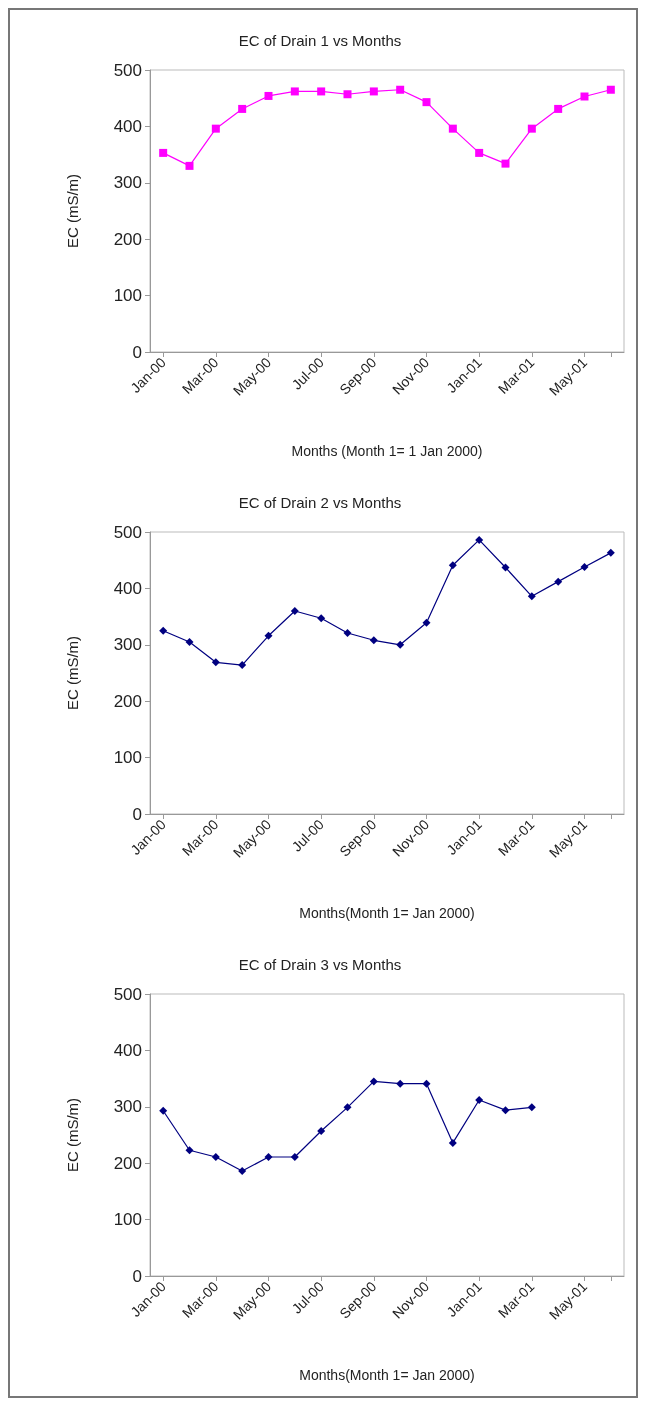  What do you see at coordinates (320, 502) in the screenshot?
I see `chart-title: EC of Drain 2 vs Months` at bounding box center [320, 502].